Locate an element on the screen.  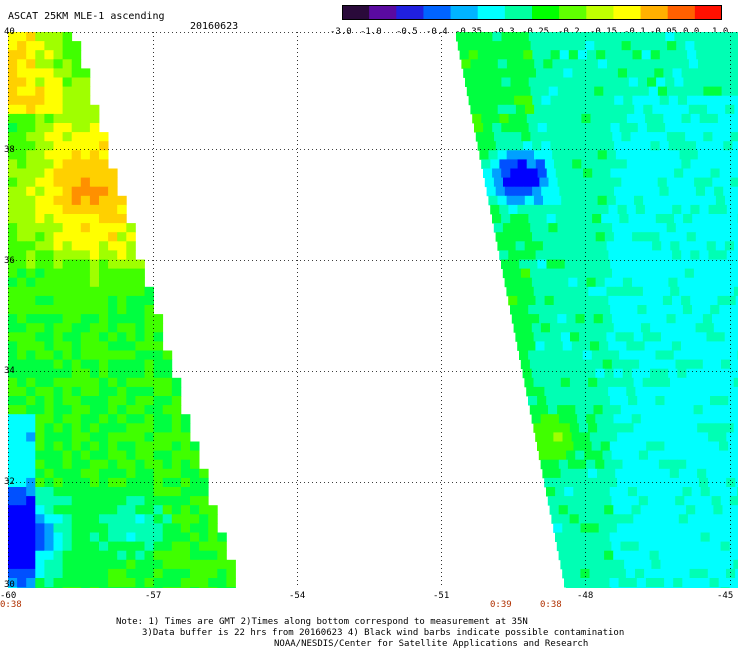
colorbar is located at coordinates (532, 12).